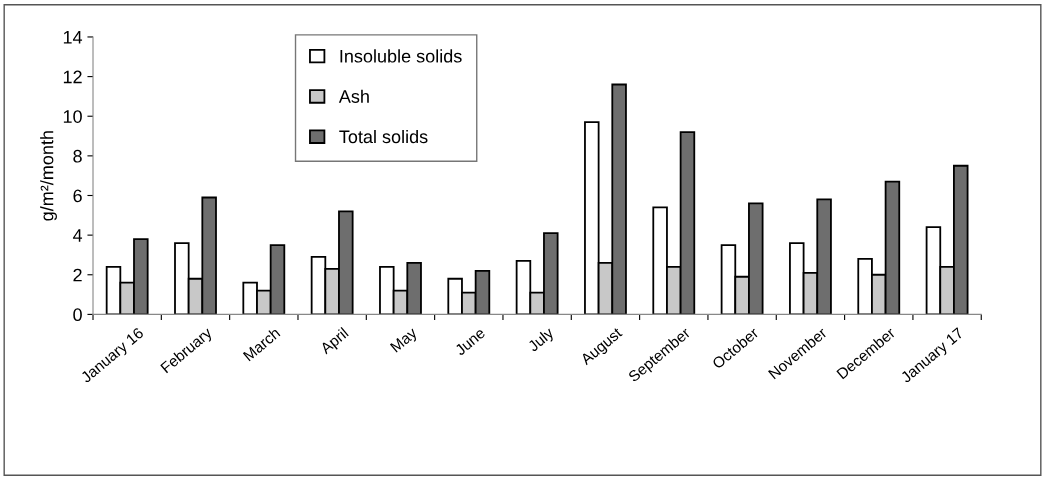  Describe the element at coordinates (48, 176) in the screenshot. I see `y-axis-title: g/m²/month` at that location.